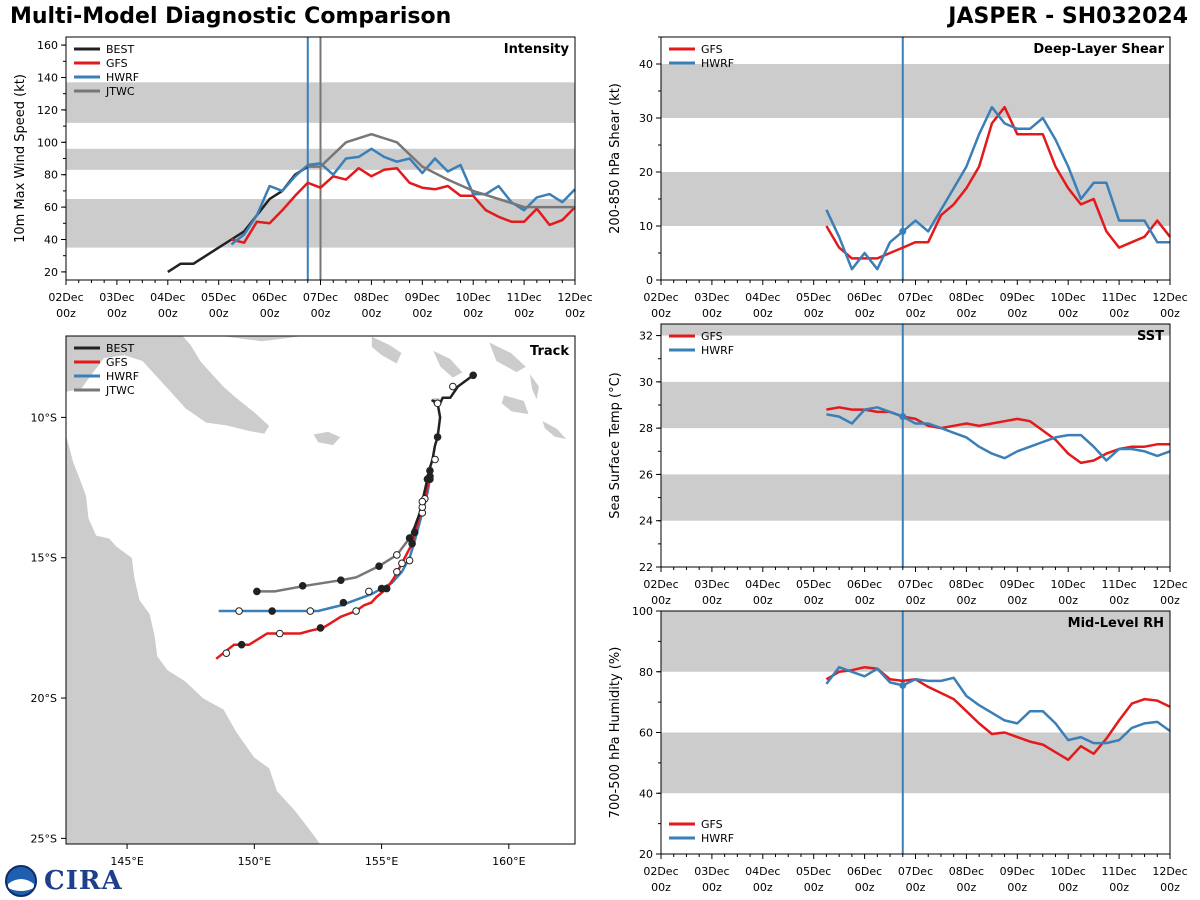  What do you see at coordinates (231, 16) in the screenshot?
I see `figure-title: Multi-Model Diagnostic Comparison` at bounding box center [231, 16].